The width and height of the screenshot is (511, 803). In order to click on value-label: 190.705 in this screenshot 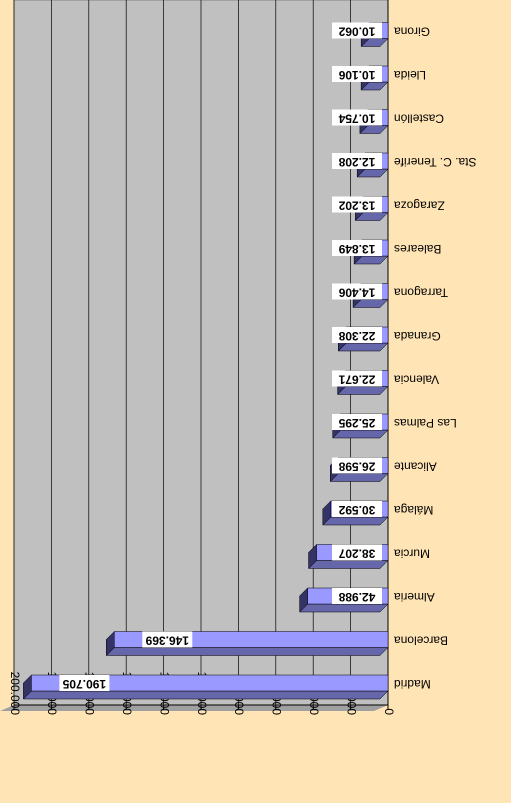, I will do `click(84, 684)`.